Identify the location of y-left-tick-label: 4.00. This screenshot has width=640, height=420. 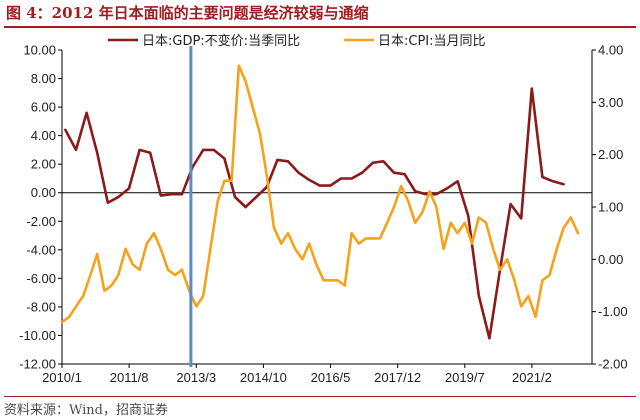
(43, 135).